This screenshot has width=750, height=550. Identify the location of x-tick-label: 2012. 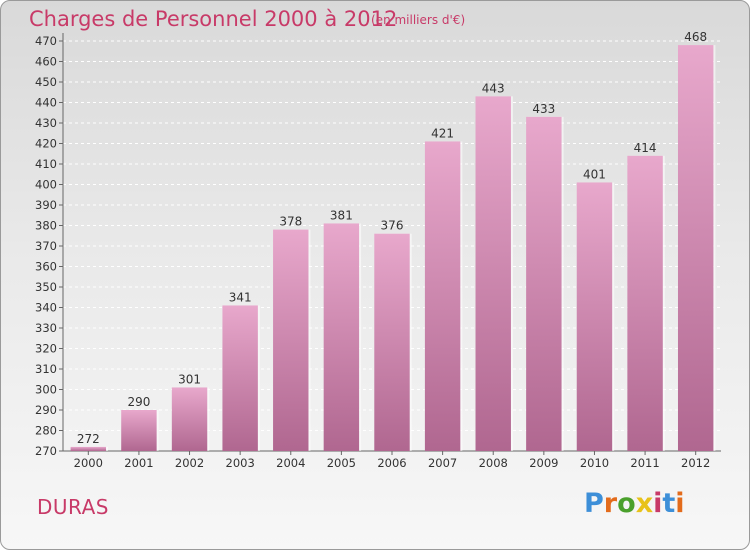
(695, 463).